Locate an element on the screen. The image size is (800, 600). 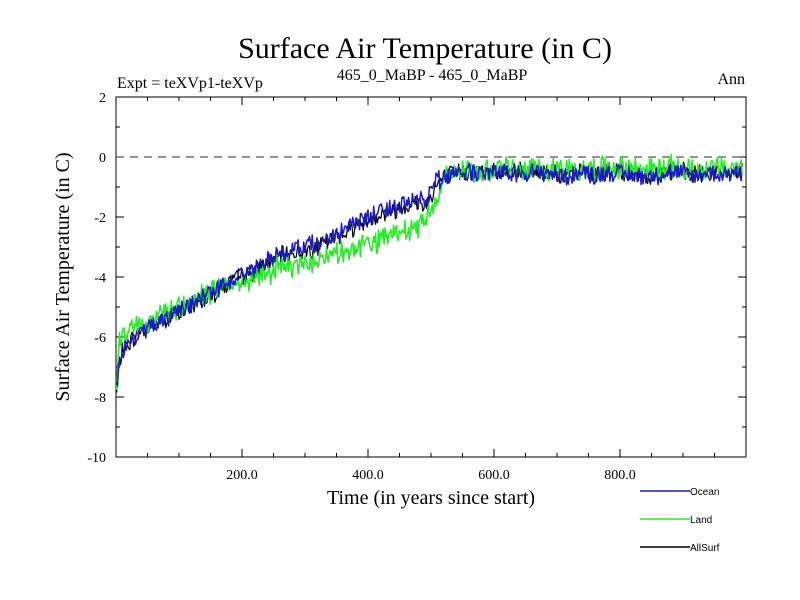
y-tick-label: -6 is located at coordinates (100, 338).